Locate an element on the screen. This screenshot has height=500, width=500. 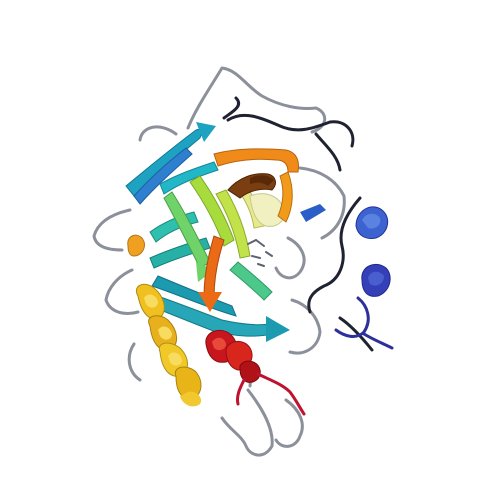
left-lower-loop-coil is located at coordinates (122, 291).